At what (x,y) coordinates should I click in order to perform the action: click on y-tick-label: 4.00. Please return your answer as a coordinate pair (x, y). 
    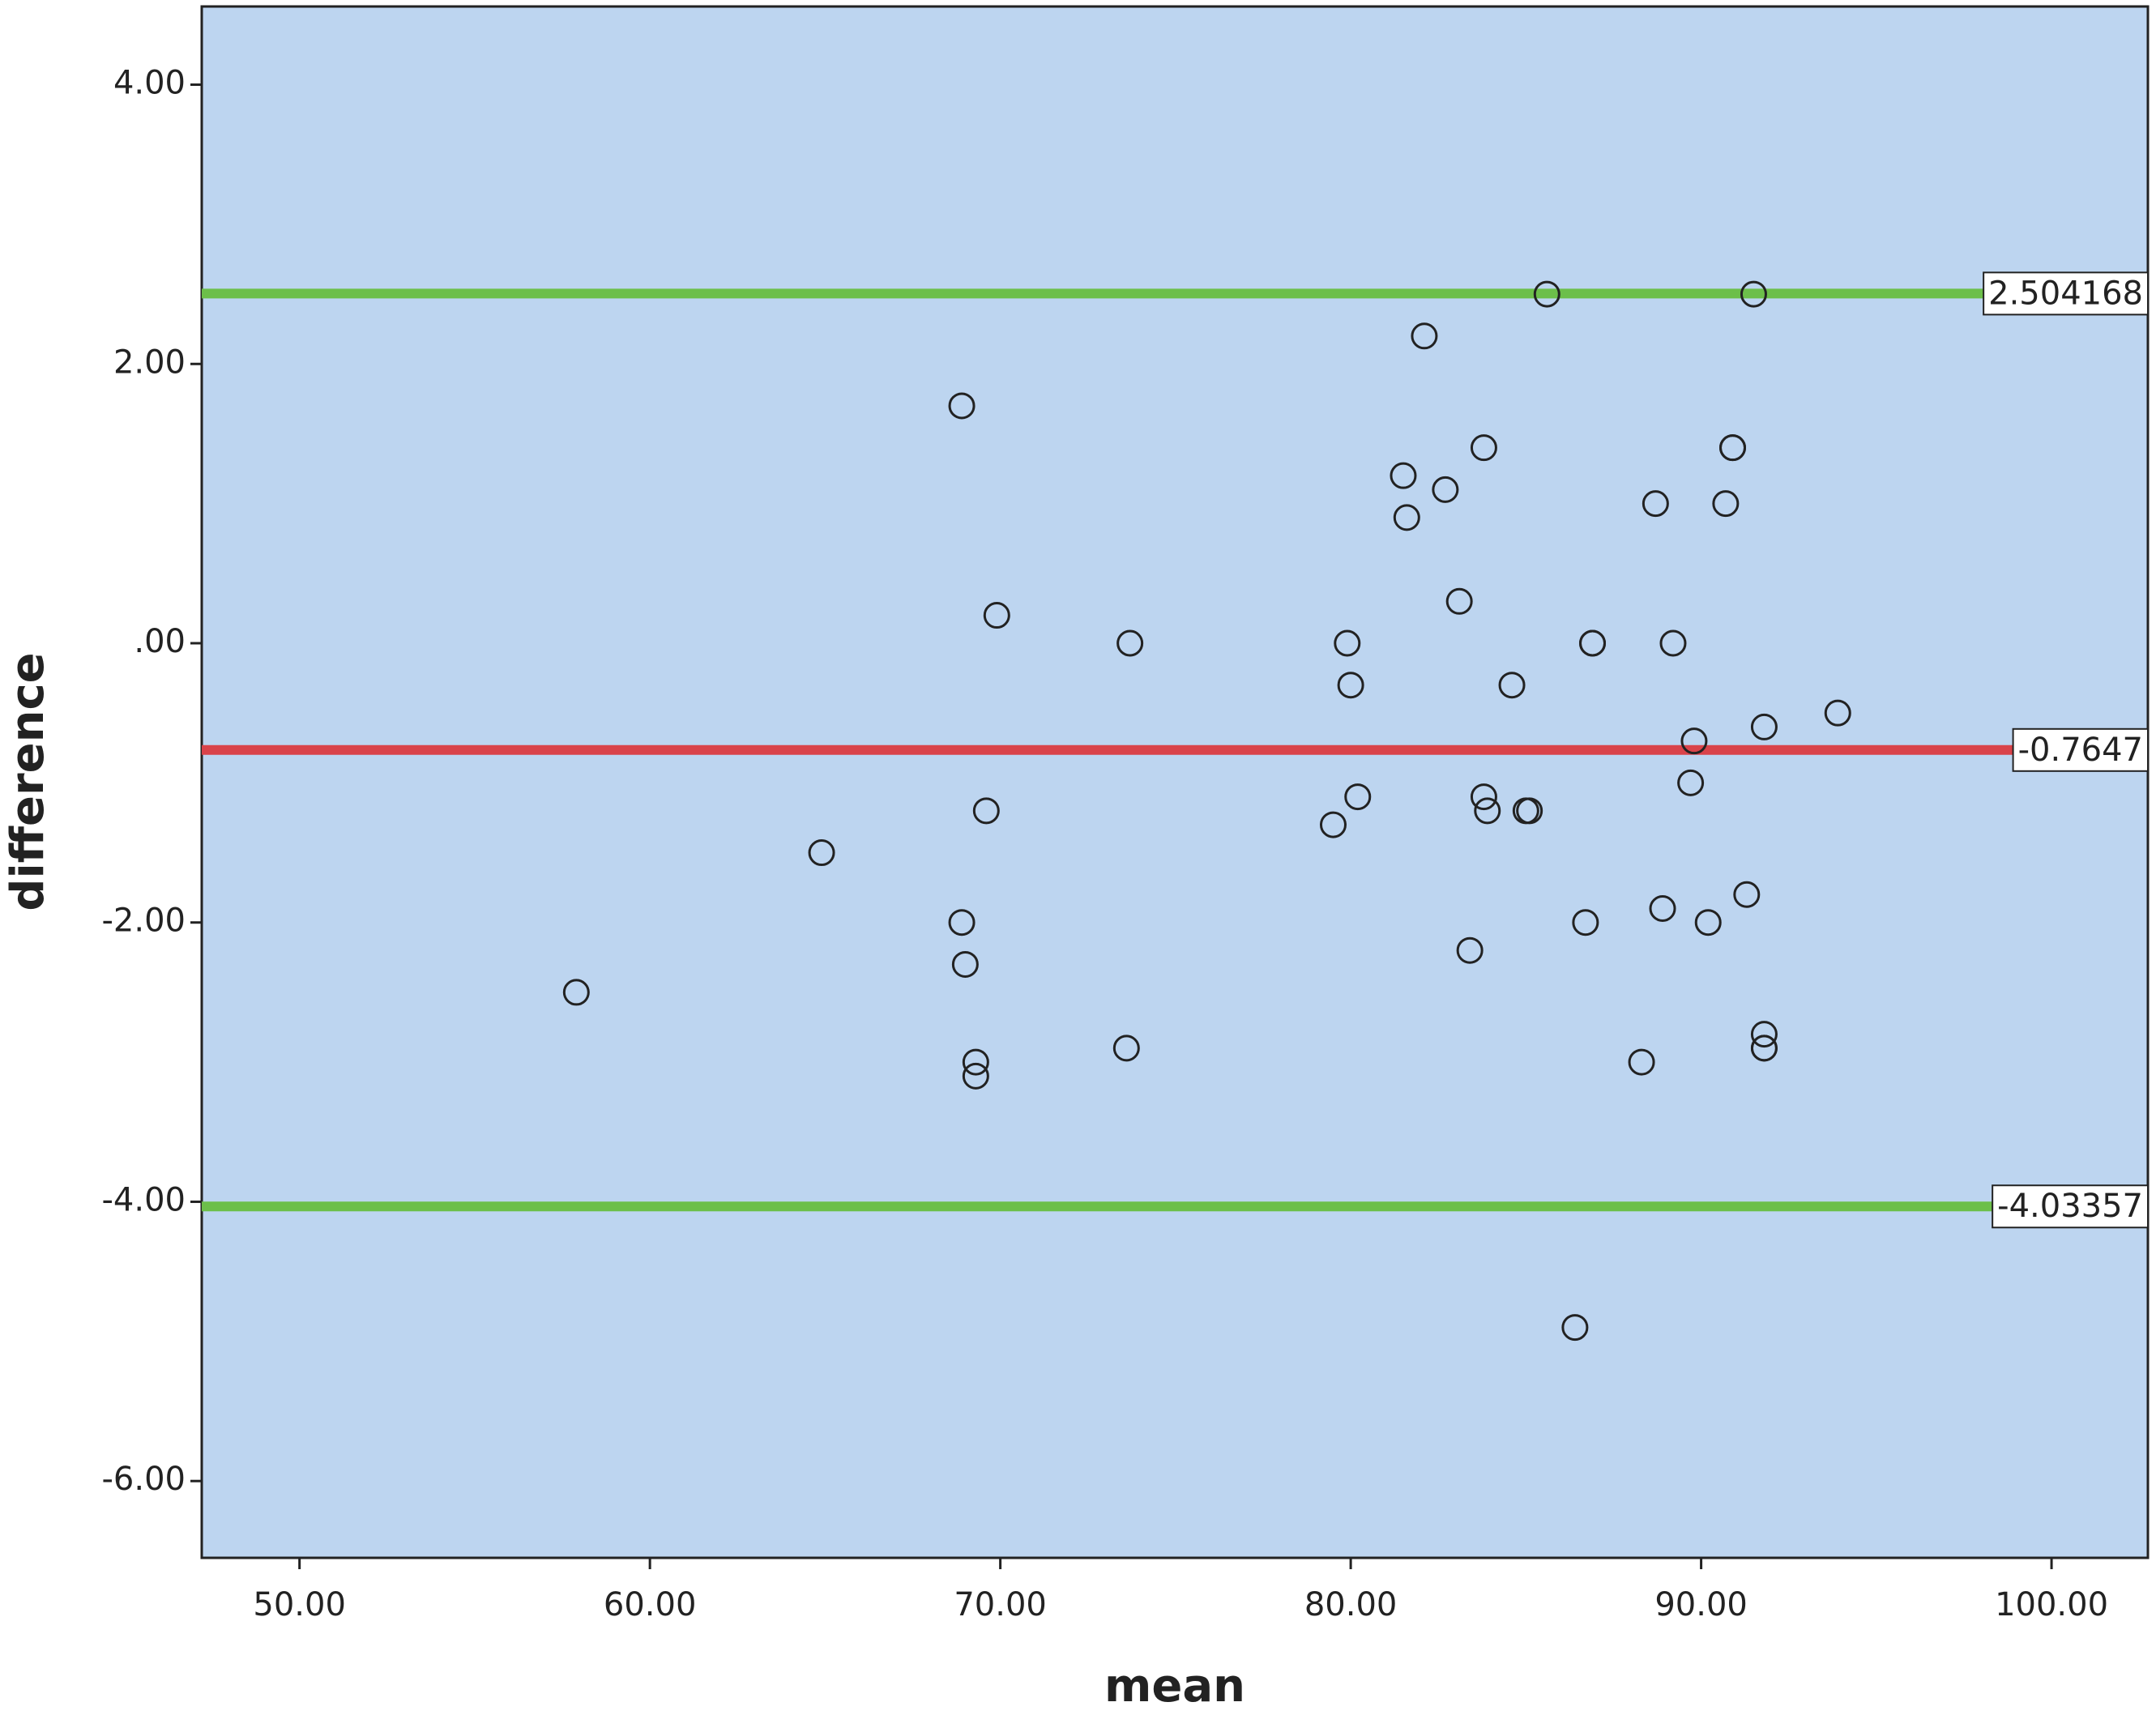
    Looking at the image, I should click on (149, 83).